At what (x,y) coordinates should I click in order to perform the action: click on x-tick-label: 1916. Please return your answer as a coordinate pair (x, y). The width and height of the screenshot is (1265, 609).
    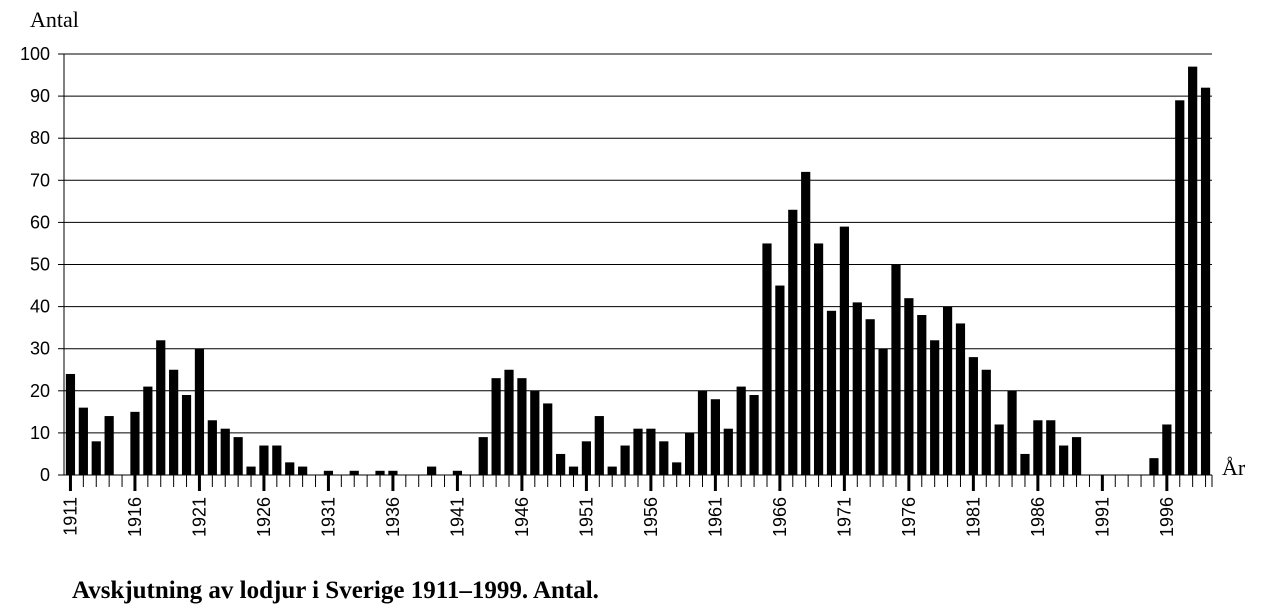
    Looking at the image, I should click on (135, 517).